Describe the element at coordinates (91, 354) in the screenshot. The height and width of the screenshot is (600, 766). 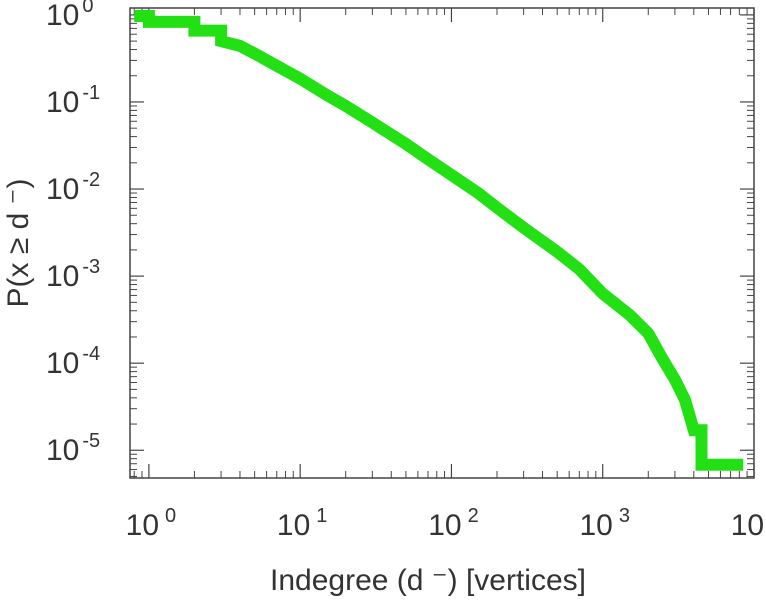
I see `y-tick-label-exponent: -4` at that location.